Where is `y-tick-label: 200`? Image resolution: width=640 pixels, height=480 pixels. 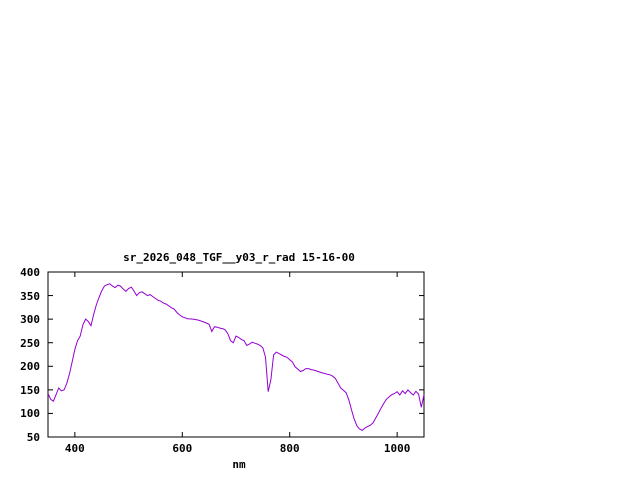
y-tick-label: 200 is located at coordinates (30, 367).